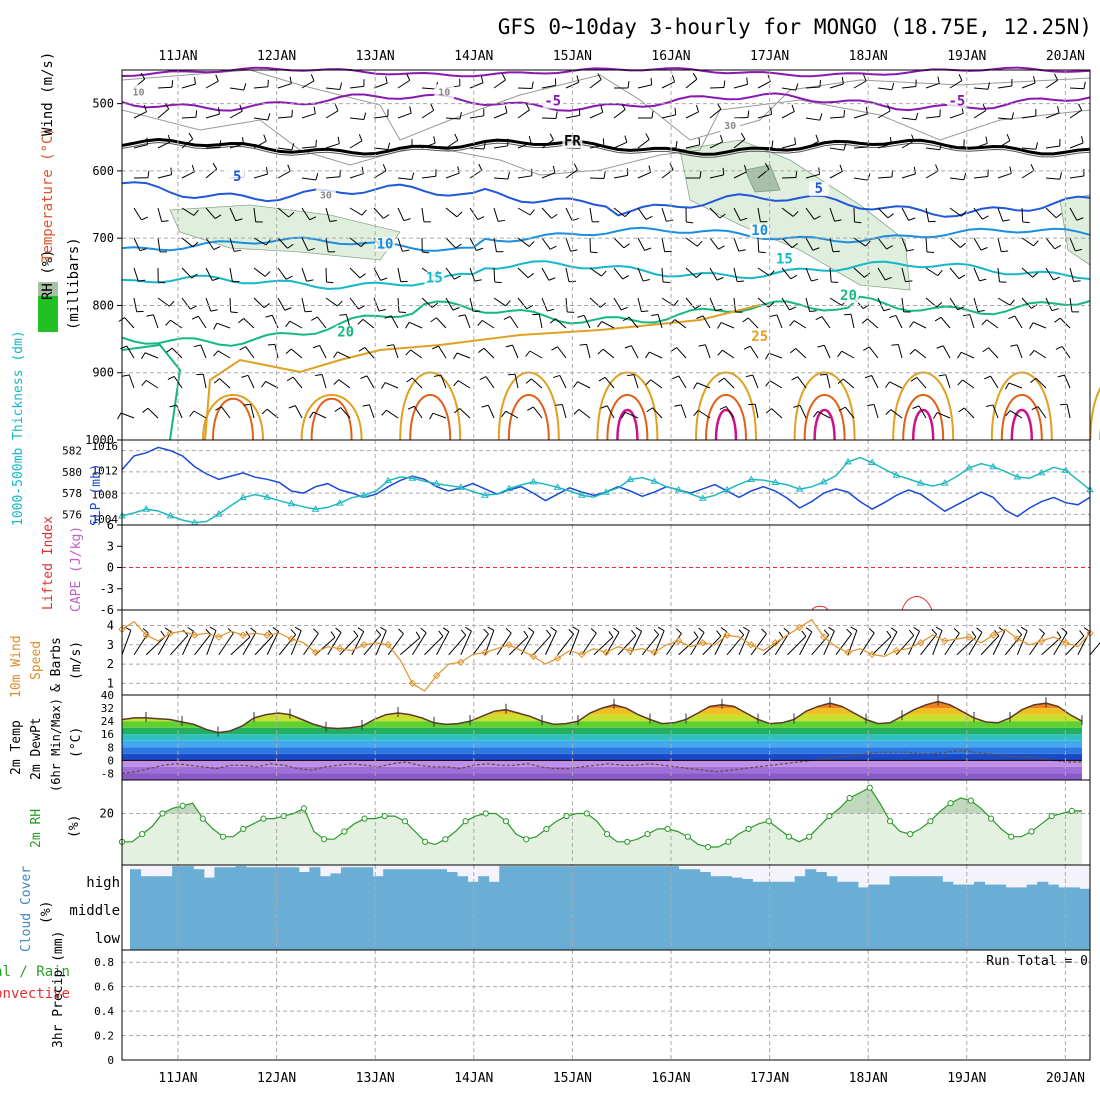 This screenshot has width=1100, height=1100. I want to click on contour-label: -5, so click(552, 102).